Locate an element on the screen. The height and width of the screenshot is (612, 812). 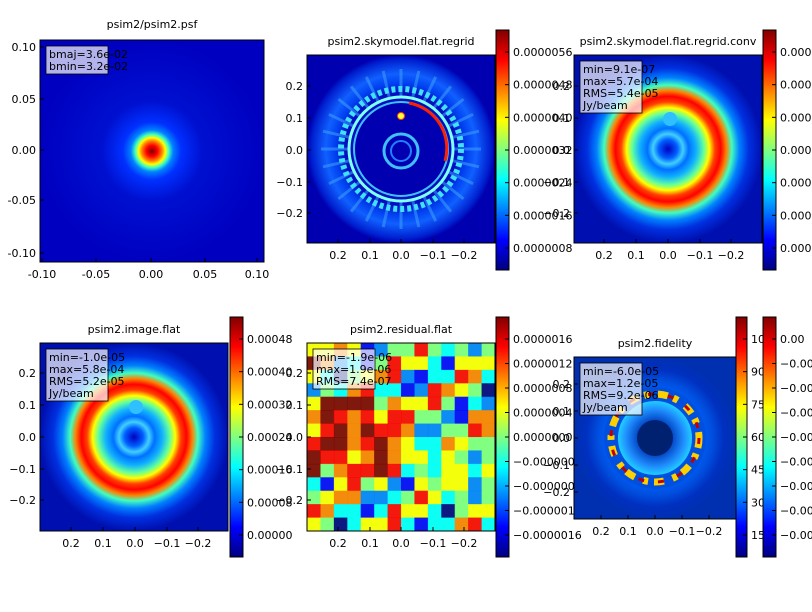
colorbar-tick-label: 0.0000056 is located at coordinates (543, 52).